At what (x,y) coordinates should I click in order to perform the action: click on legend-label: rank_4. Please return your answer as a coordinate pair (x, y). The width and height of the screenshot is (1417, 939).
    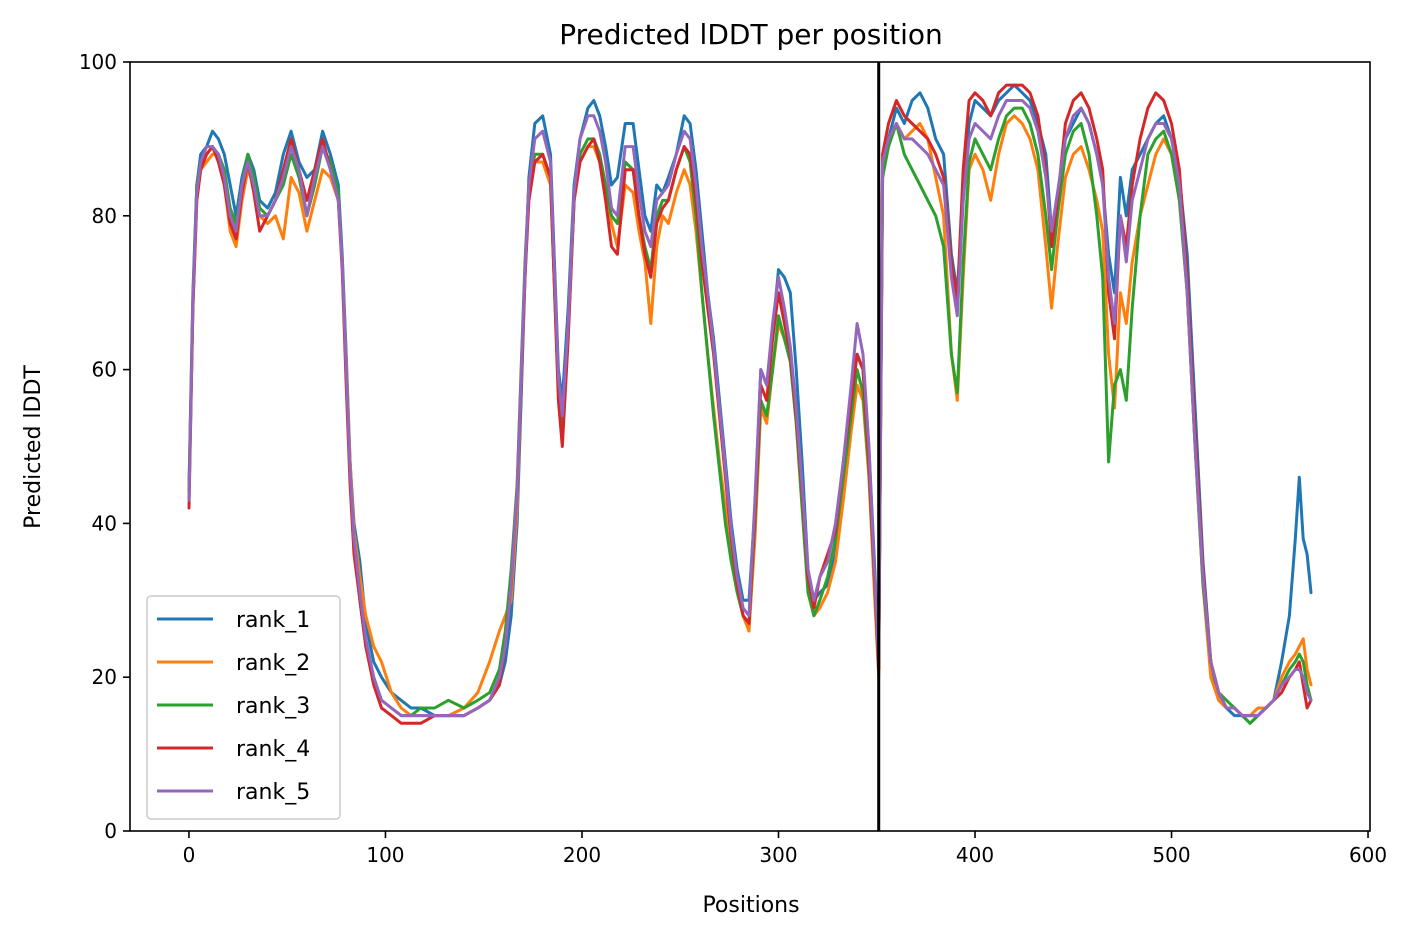
    Looking at the image, I should click on (273, 749).